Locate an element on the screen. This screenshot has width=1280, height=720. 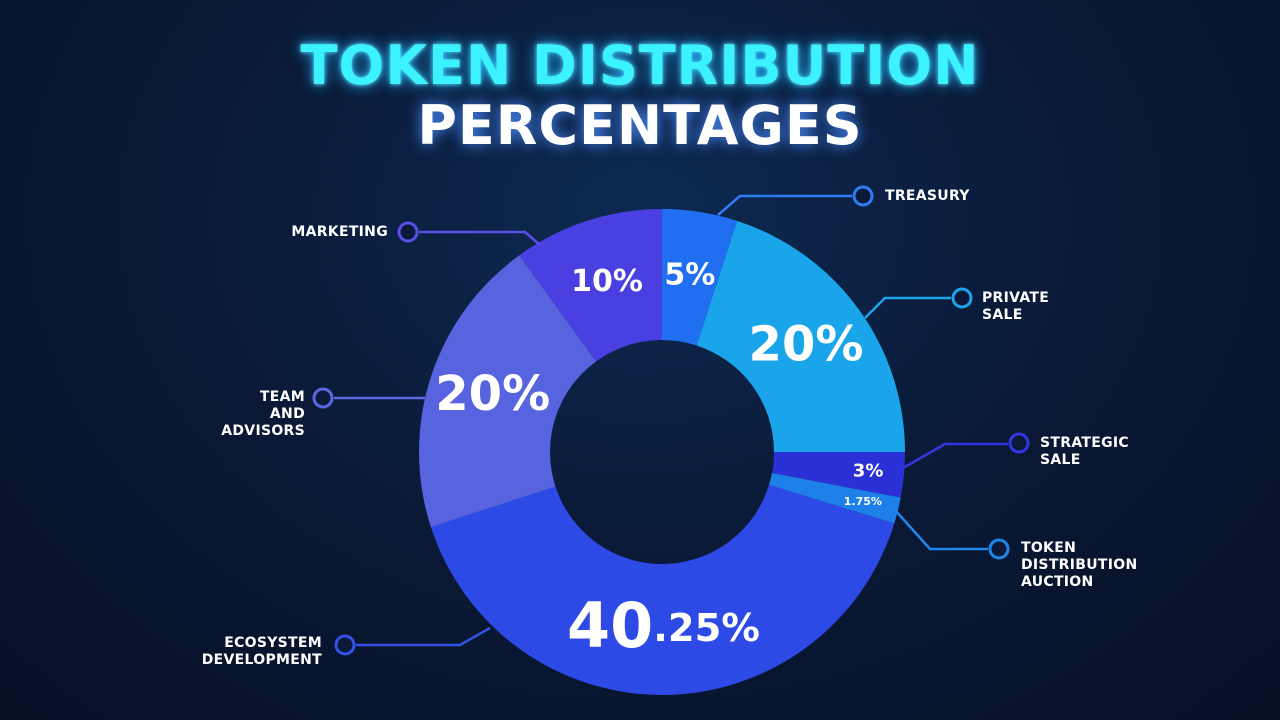
value-label: 10% is located at coordinates (607, 281).